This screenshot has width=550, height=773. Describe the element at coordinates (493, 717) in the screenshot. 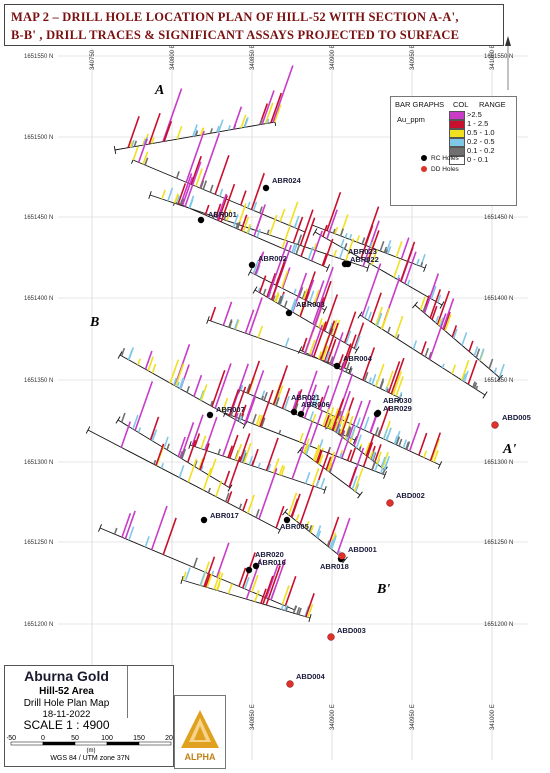

I see `easting-label-bottom: 341000 E` at that location.